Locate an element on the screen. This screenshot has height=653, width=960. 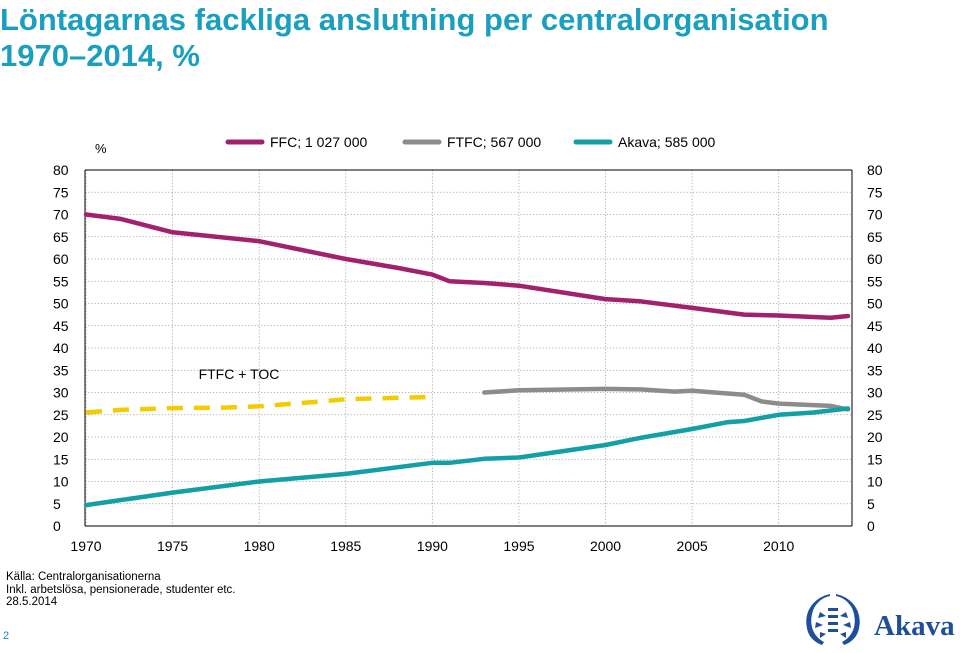
x-tick-label: 1995 is located at coordinates (518, 546).